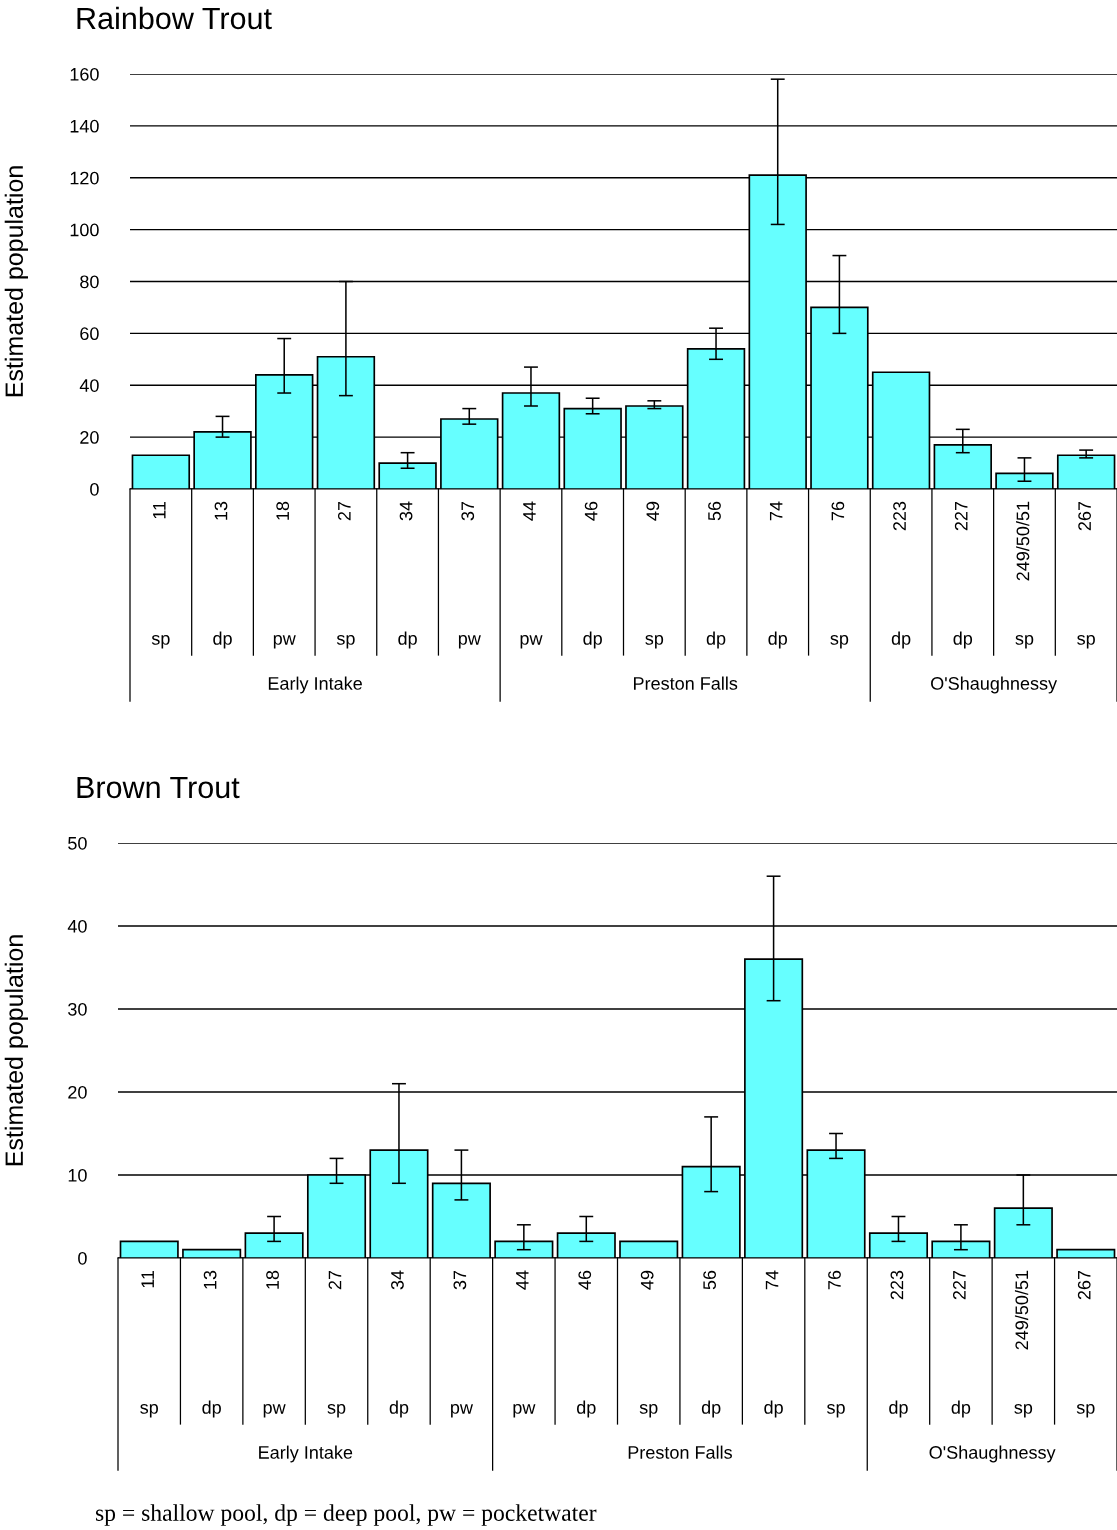 Image resolution: width=1117 pixels, height=1530 pixels. Describe the element at coordinates (158, 787) in the screenshot. I see `chart-title: Brown Trout` at that location.